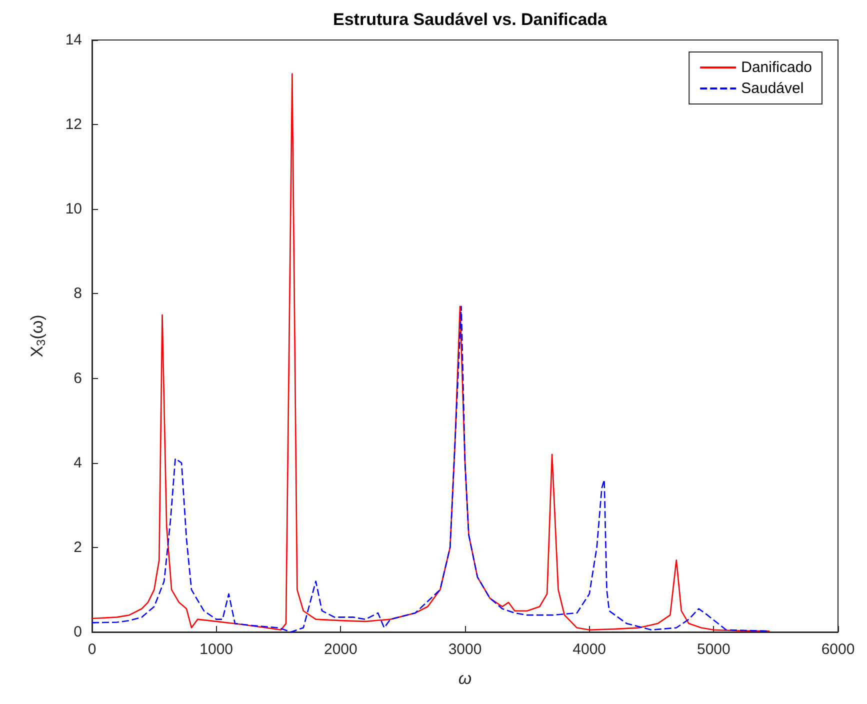 The height and width of the screenshot is (704, 867). I want to click on y-tick-label: 14, so click(73, 40).